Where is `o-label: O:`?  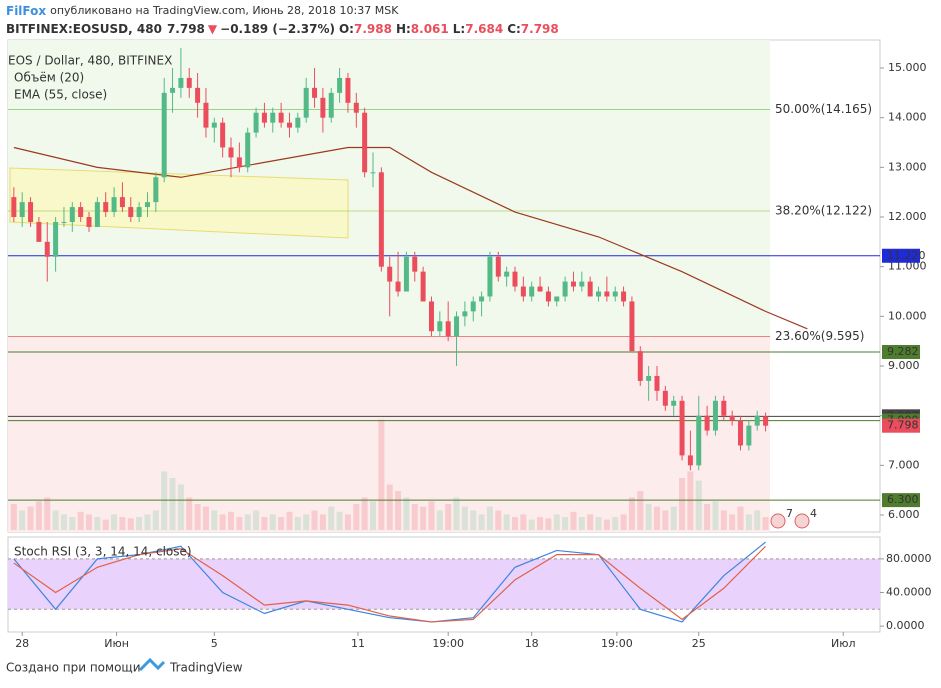
o-label: O: is located at coordinates (346, 29).